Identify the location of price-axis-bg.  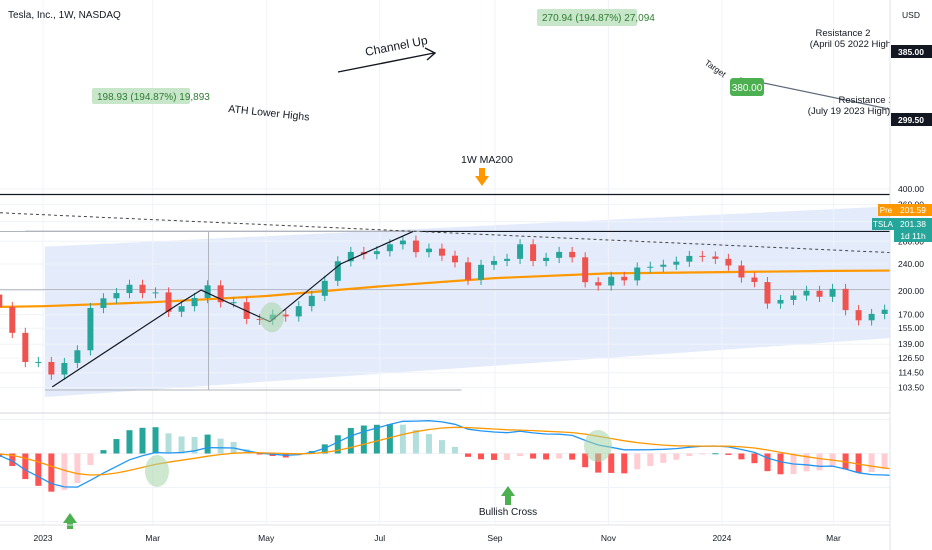
(911, 275).